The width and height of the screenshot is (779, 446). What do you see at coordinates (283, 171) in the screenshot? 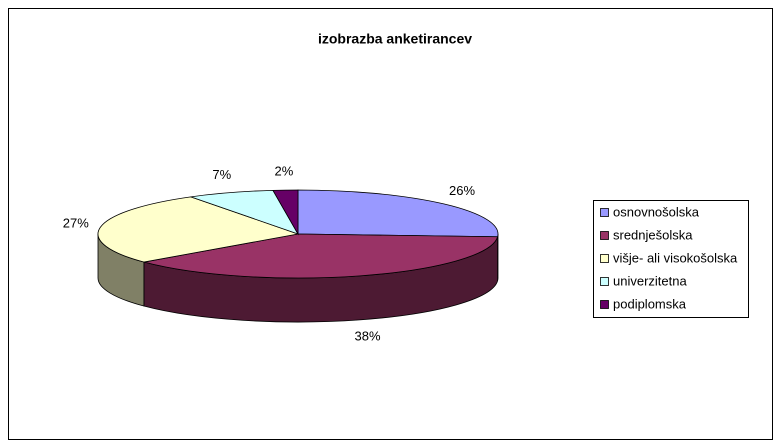
I see `data-label: 2%` at bounding box center [283, 171].